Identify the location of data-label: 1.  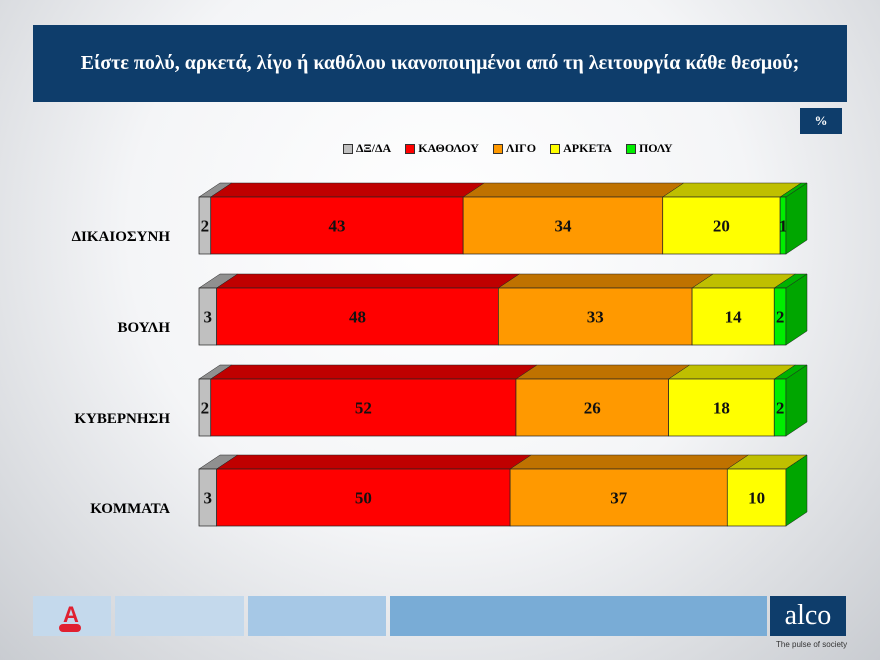
(783, 226).